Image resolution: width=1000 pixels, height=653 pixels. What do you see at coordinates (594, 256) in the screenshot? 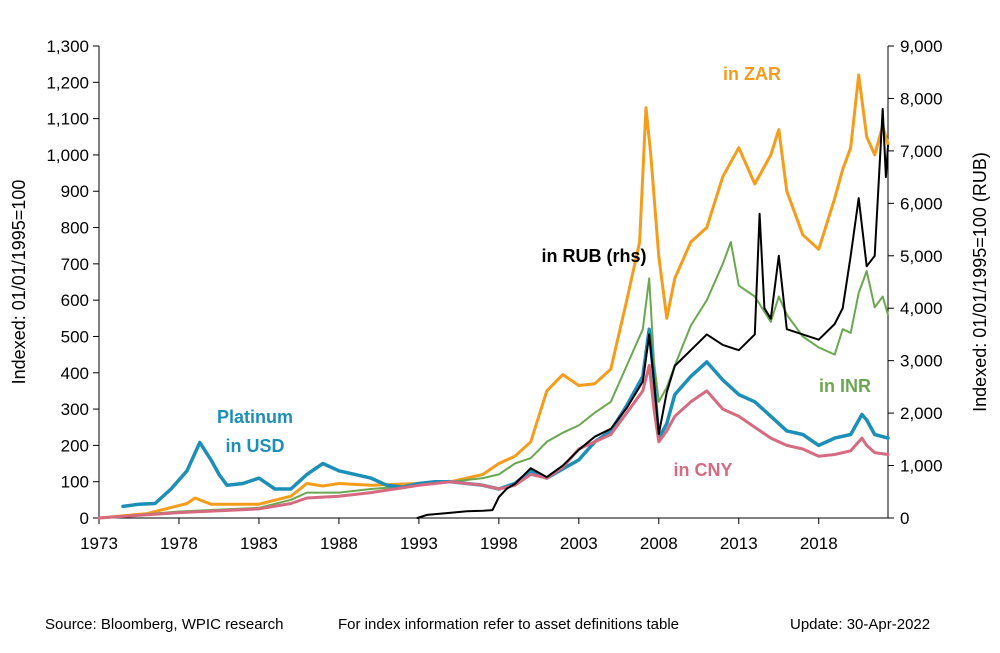
I see `series-label: in RUB (rhs)` at bounding box center [594, 256].